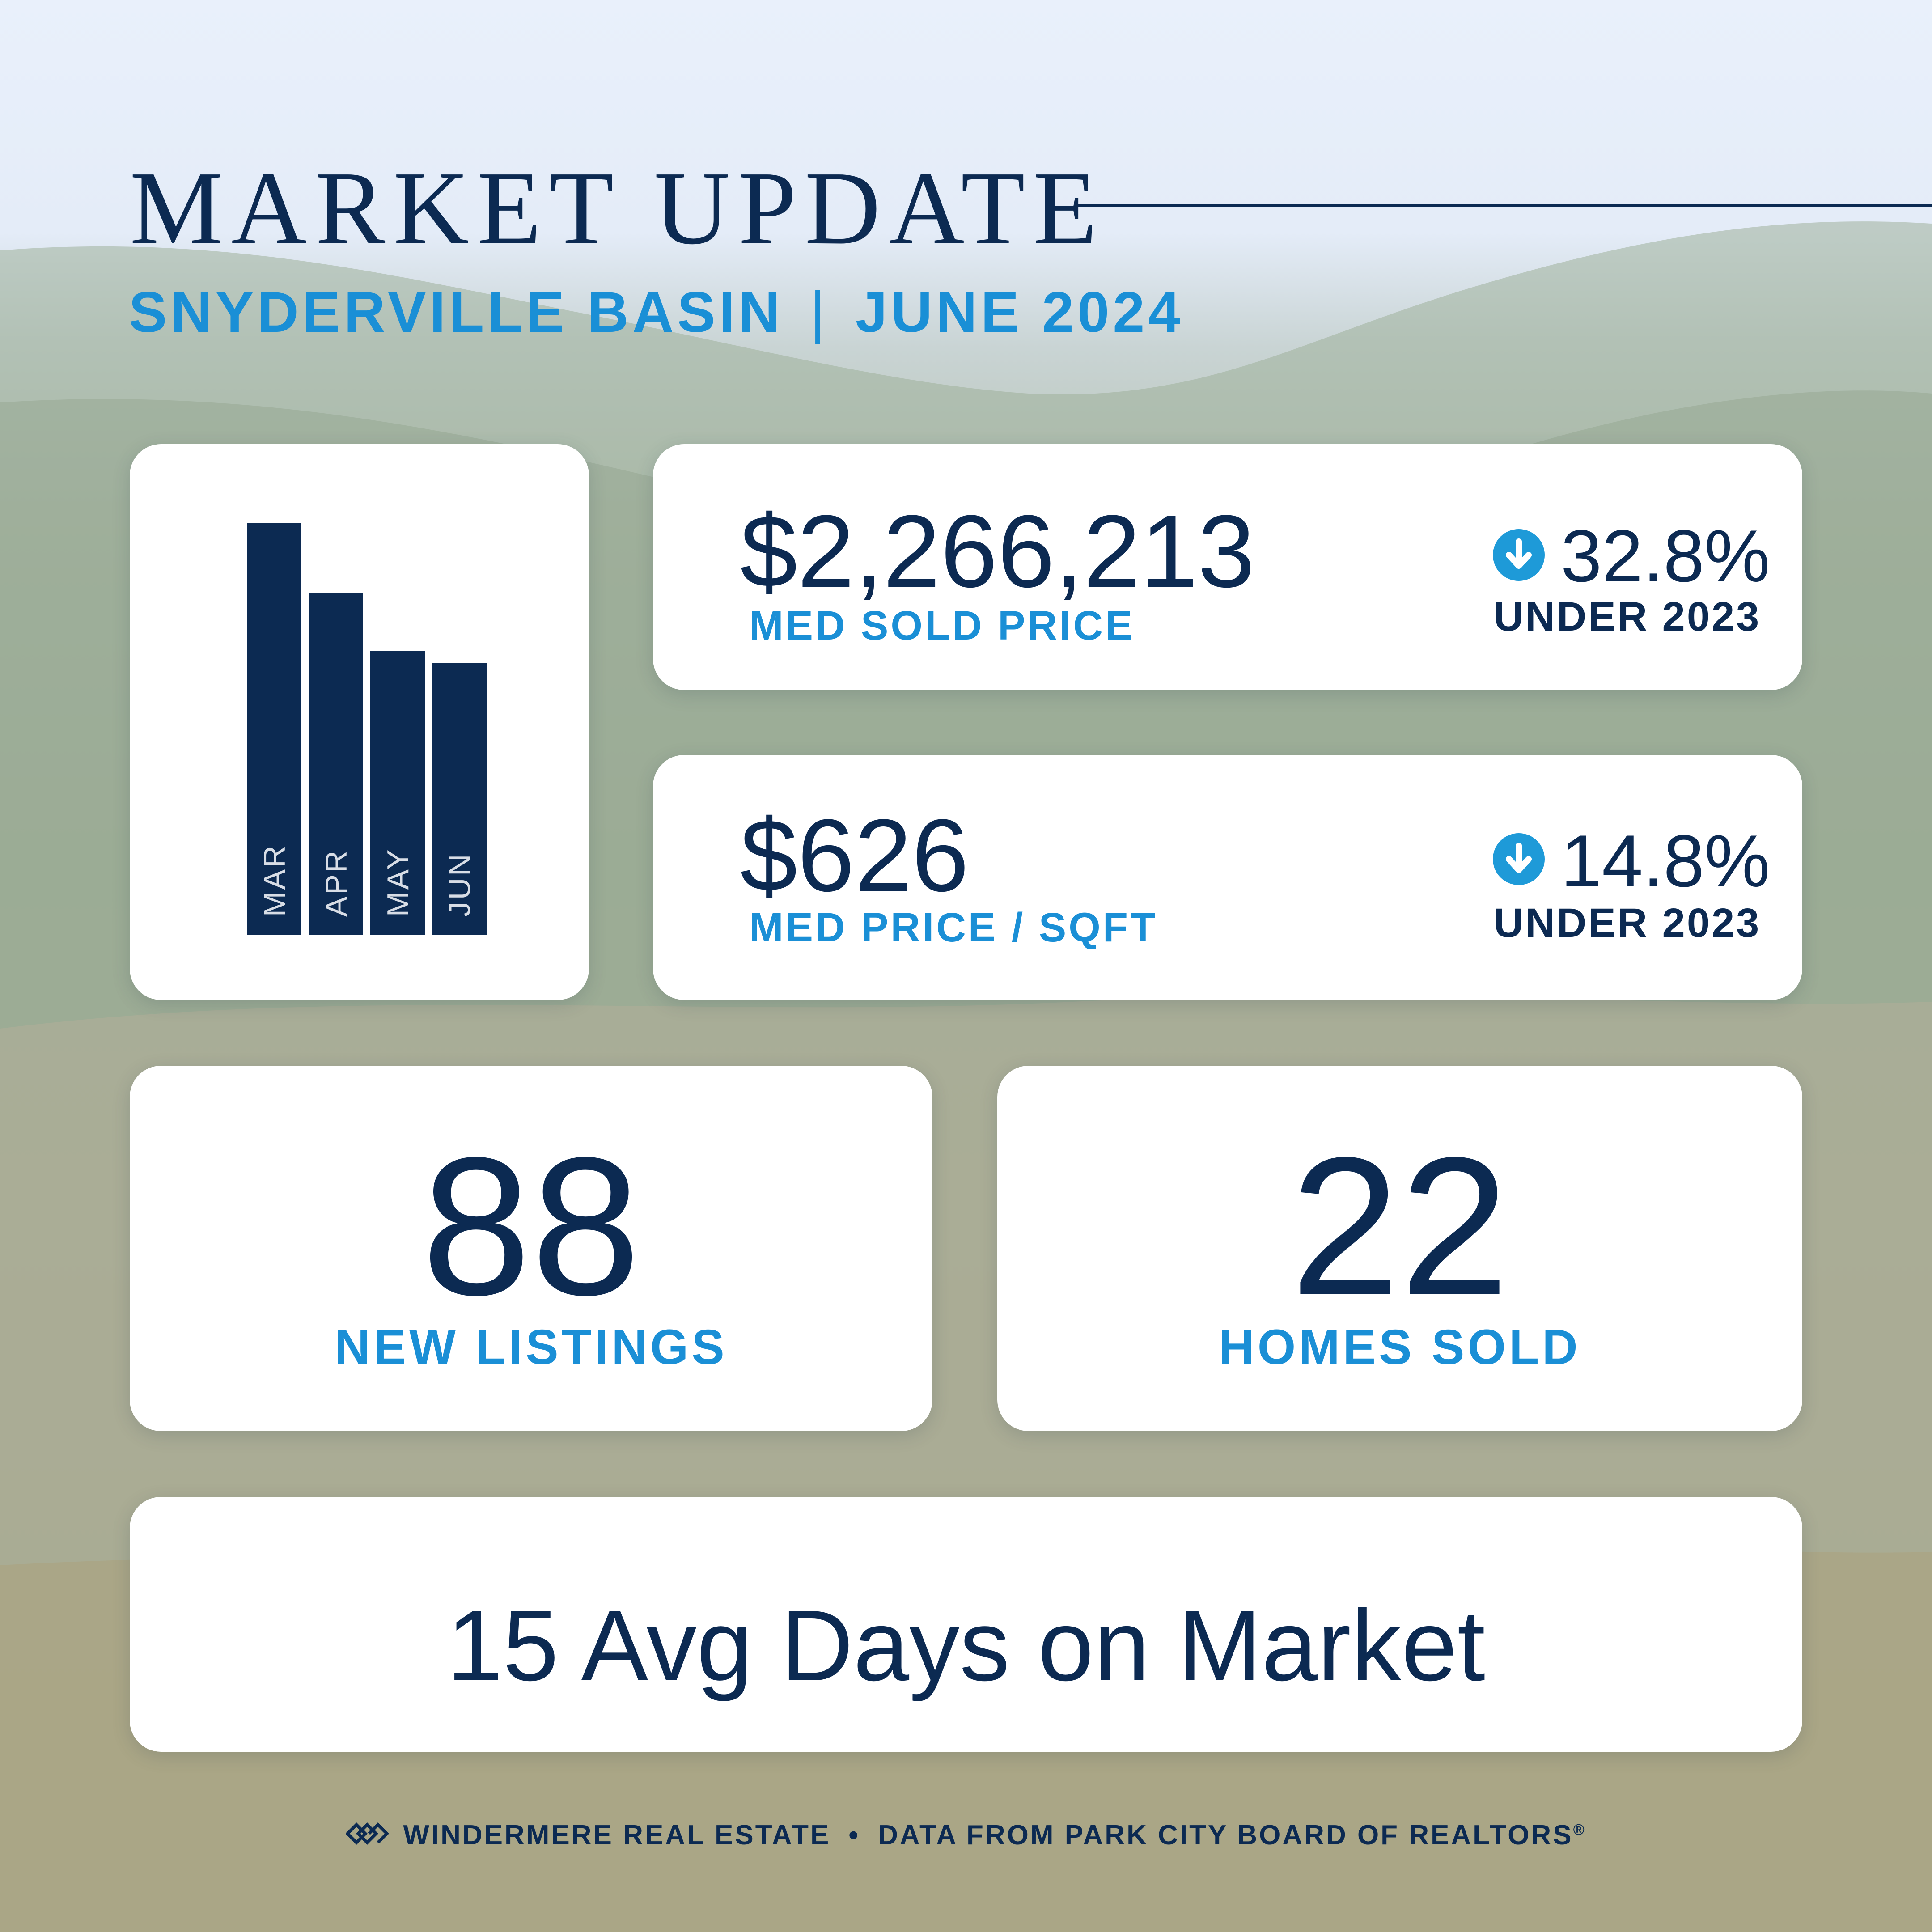 Image resolution: width=1932 pixels, height=1932 pixels. What do you see at coordinates (1225, 1835) in the screenshot?
I see `footer-source: DATA FROM PARK CITY BOARD OF REALTORS` at bounding box center [1225, 1835].